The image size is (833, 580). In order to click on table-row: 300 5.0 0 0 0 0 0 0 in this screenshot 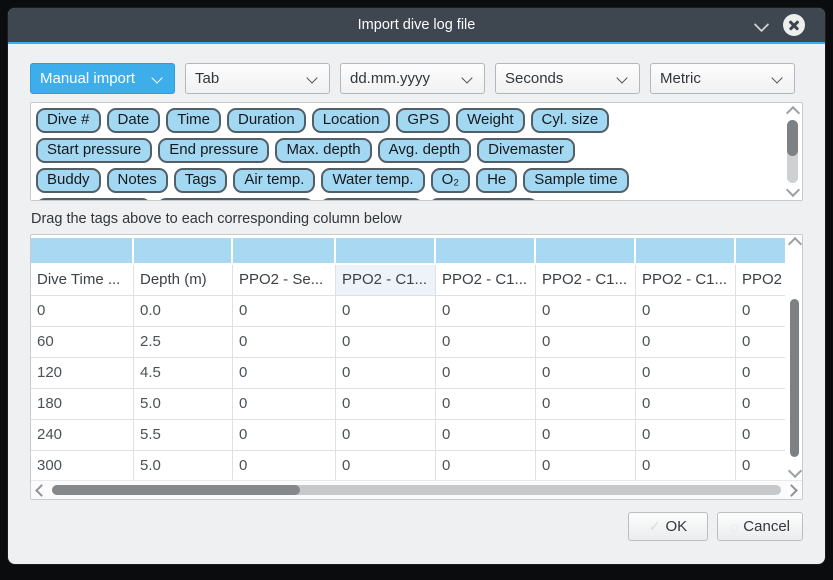, I will do `click(408, 465)`.